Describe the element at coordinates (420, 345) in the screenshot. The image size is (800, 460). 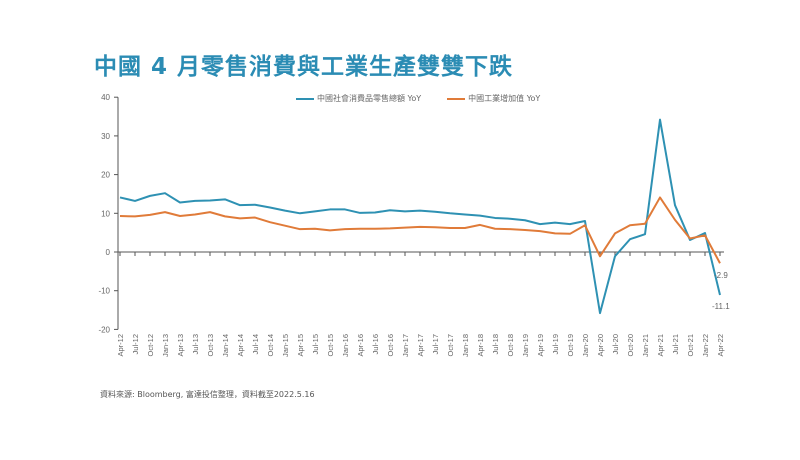
I see `x-tick-label: Apr-17` at that location.